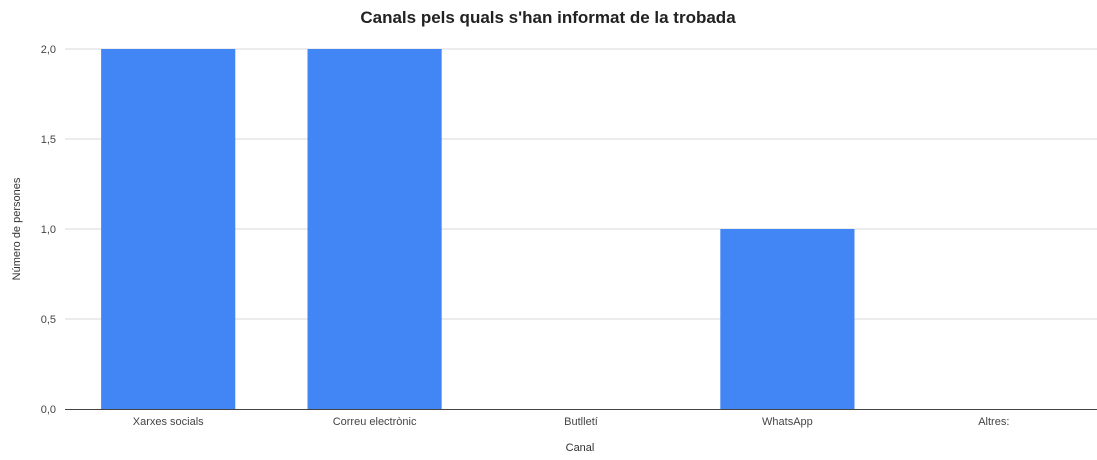 This screenshot has height=460, width=1097. Describe the element at coordinates (17, 228) in the screenshot. I see `y-axis-title: Número de persones` at that location.